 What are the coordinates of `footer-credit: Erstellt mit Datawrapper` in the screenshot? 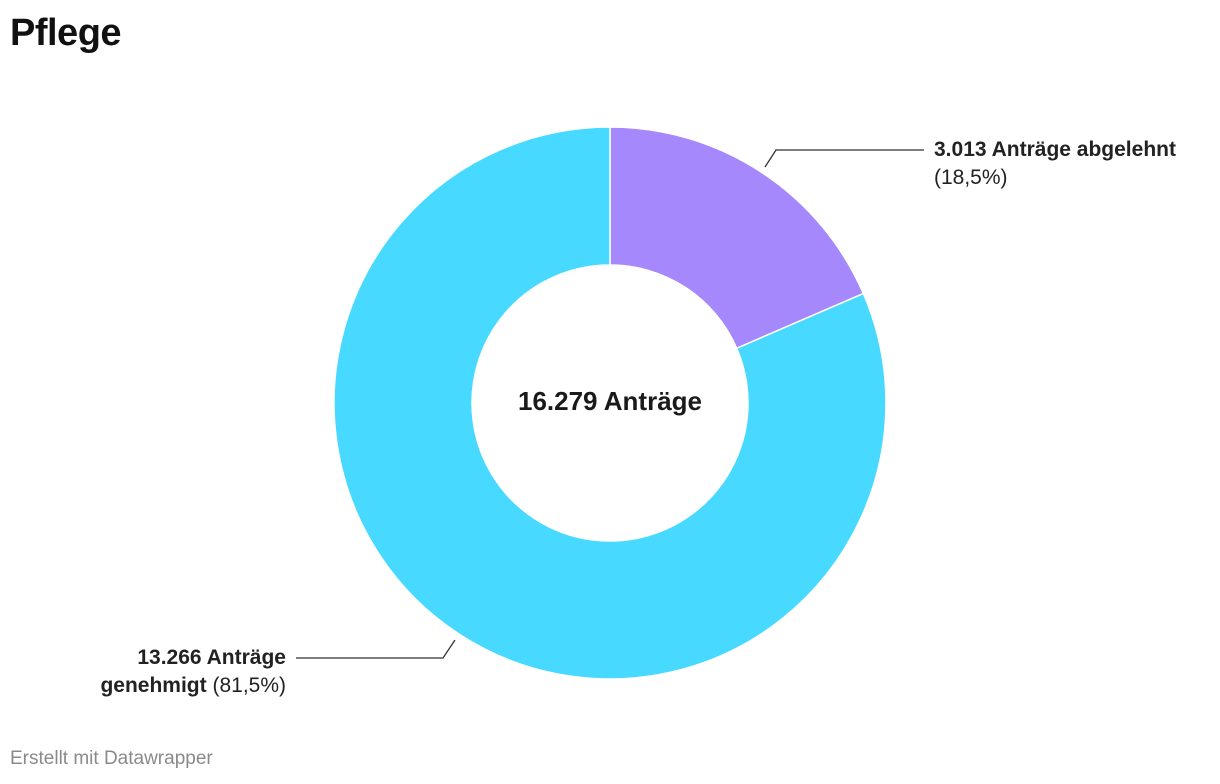 It's located at (111, 758).